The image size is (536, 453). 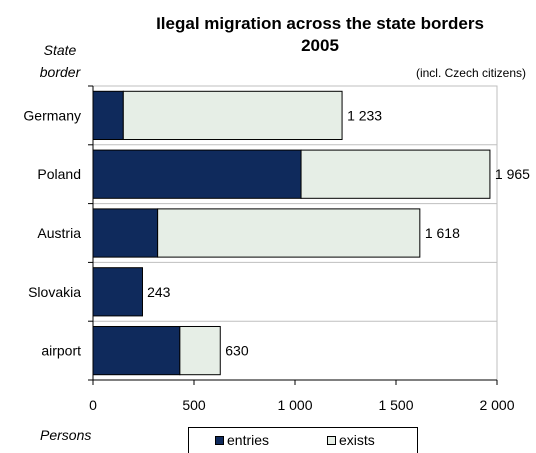 What do you see at coordinates (320, 45) in the screenshot?
I see `chart-title-year: 2005` at bounding box center [320, 45].